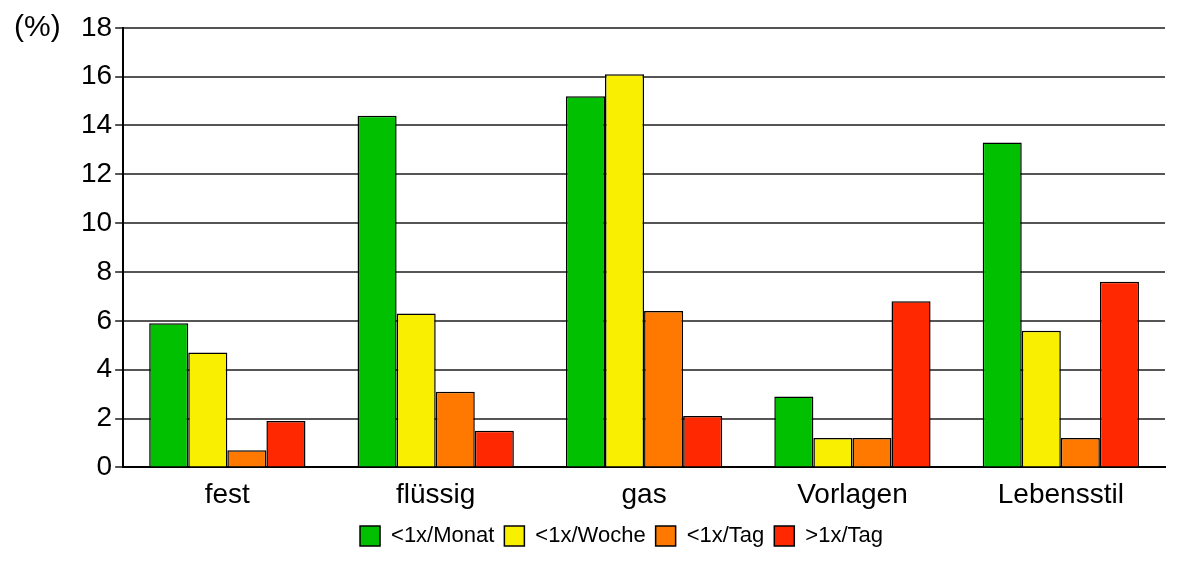  What do you see at coordinates (852, 493) in the screenshot?
I see `x-tick-label: Vorlagen` at bounding box center [852, 493].